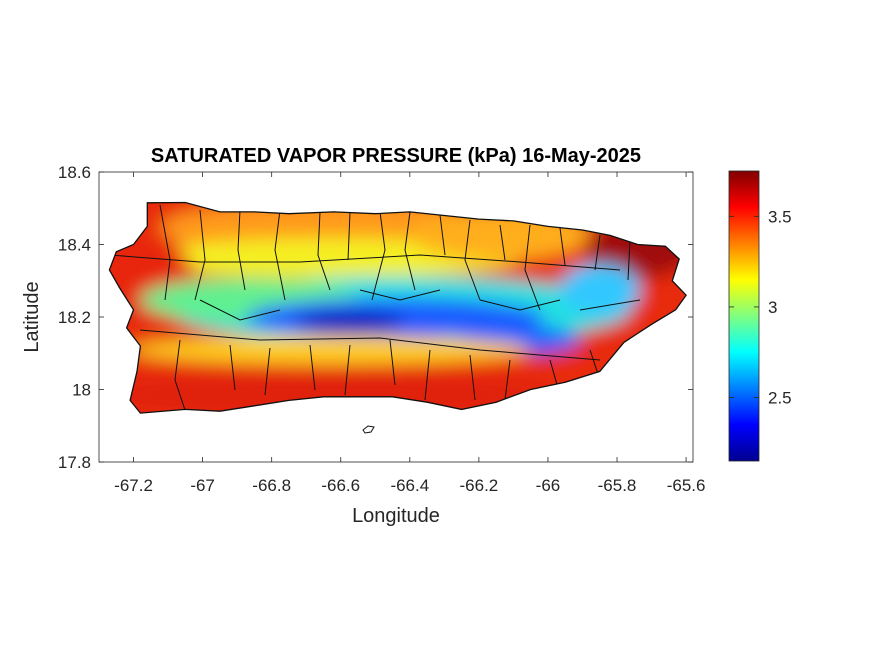 Image resolution: width=875 pixels, height=656 pixels. What do you see at coordinates (81, 390) in the screenshot?
I see `y-tick-label: 18` at bounding box center [81, 390].